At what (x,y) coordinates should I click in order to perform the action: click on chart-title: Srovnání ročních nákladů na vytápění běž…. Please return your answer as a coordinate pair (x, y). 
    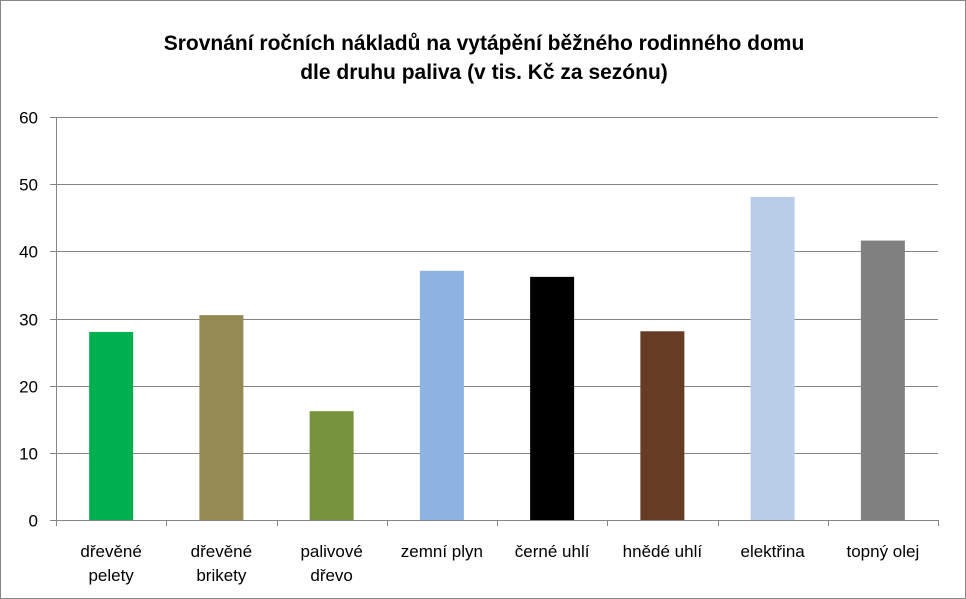
    Looking at the image, I should click on (483, 58).